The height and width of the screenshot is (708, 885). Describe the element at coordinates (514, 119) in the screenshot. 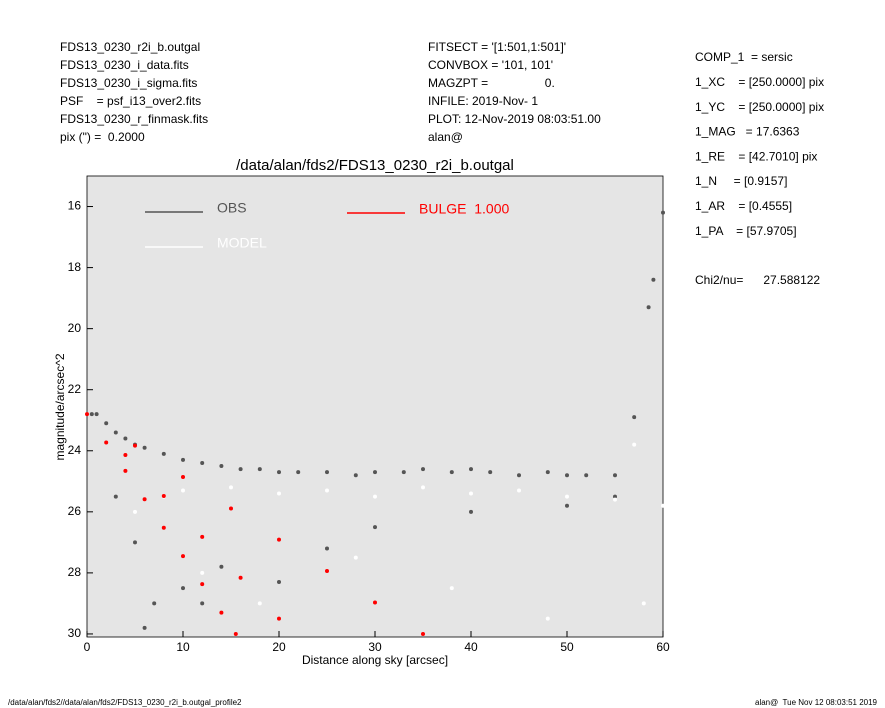

I see `header-line: PLOT: 12-Nov-2019 08:03:51.00` at that location.